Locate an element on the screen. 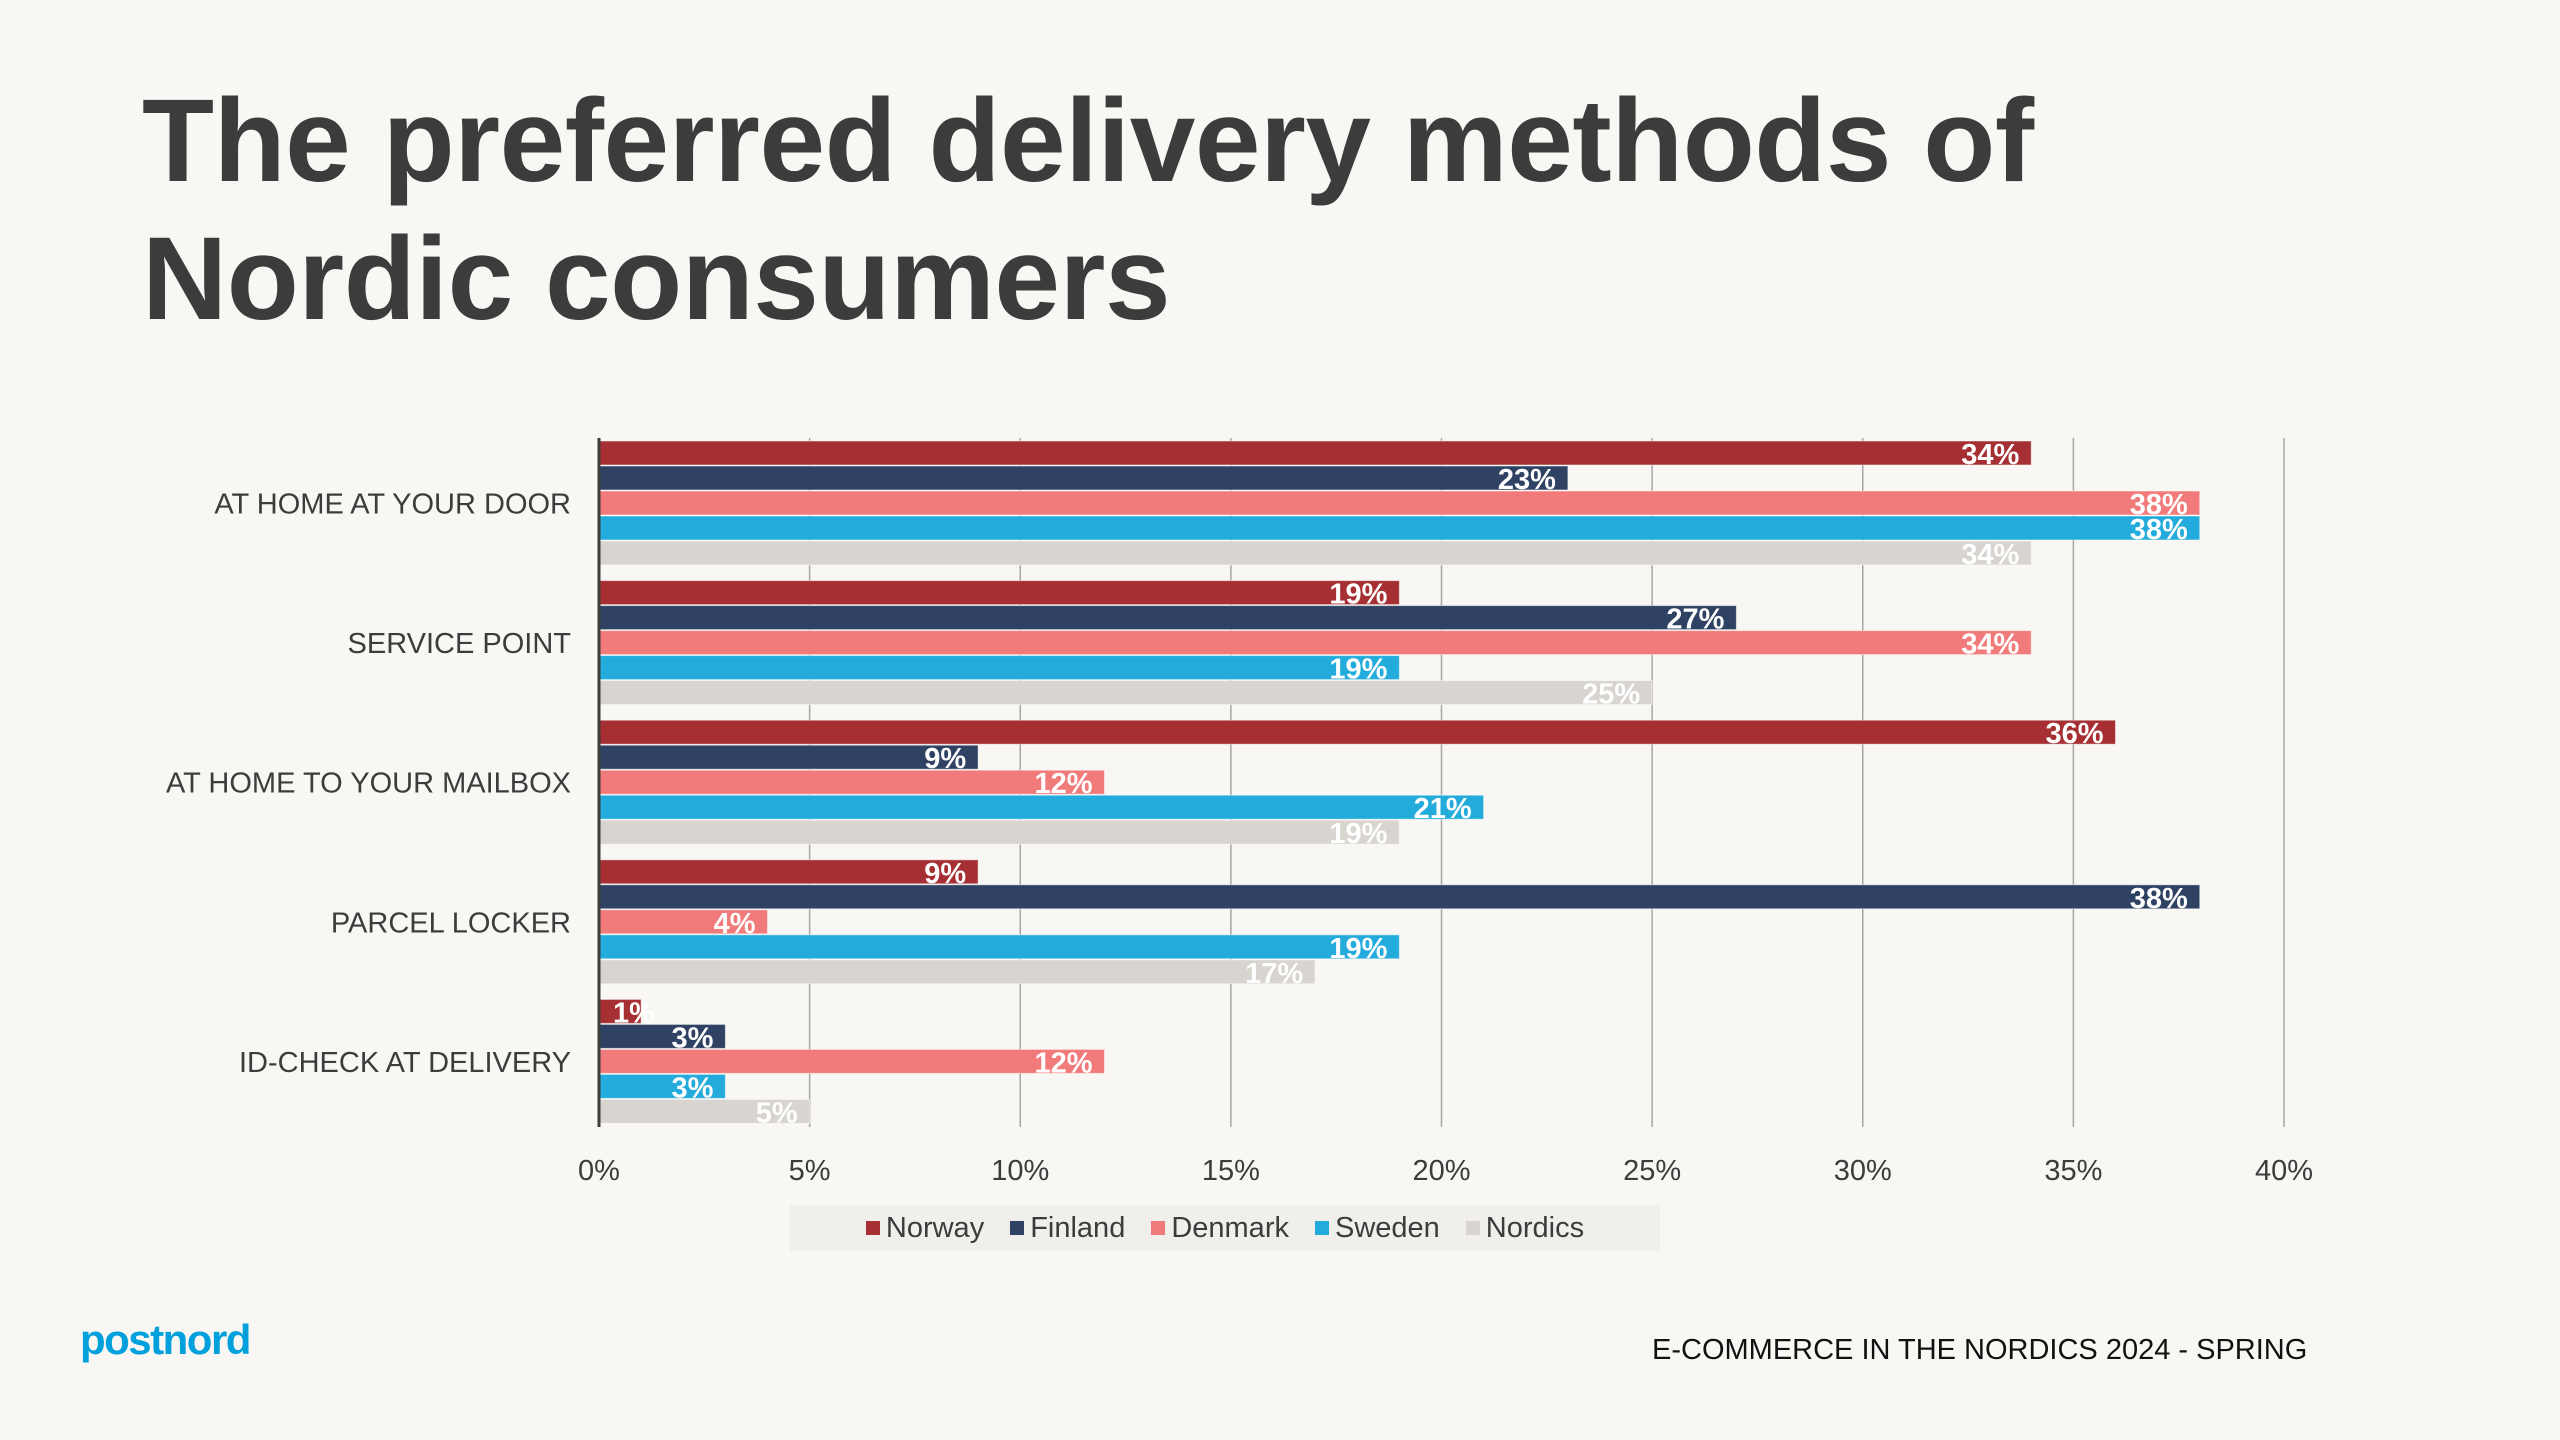 This screenshot has width=2560, height=1440. data-label: 36% is located at coordinates (2074, 734).